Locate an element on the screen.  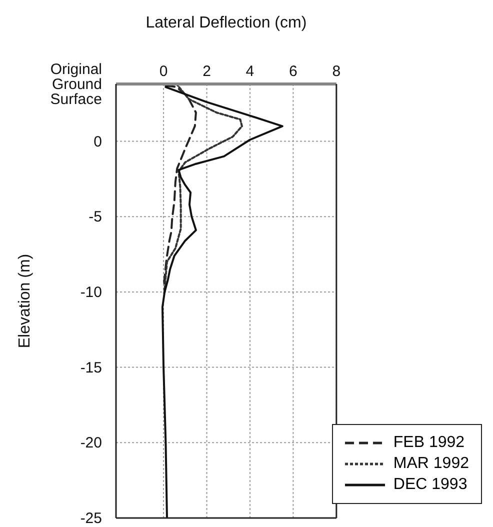
legend-label: FEB 1992 is located at coordinates (429, 443).